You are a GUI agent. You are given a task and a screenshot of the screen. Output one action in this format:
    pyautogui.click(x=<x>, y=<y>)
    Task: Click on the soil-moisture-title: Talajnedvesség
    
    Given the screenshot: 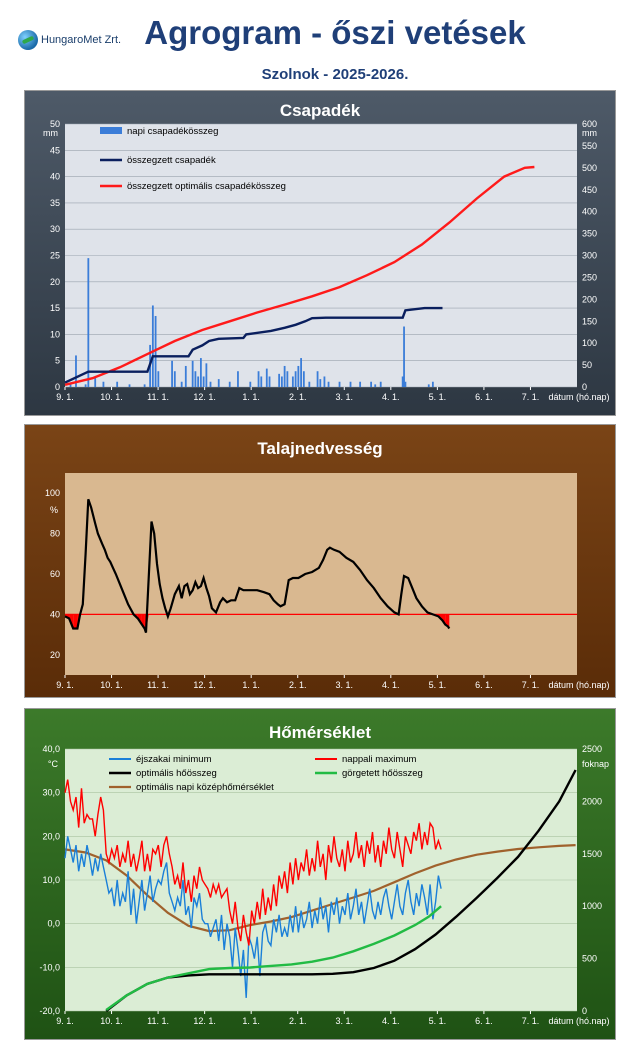 What is the action you would take?
    pyautogui.click(x=320, y=448)
    